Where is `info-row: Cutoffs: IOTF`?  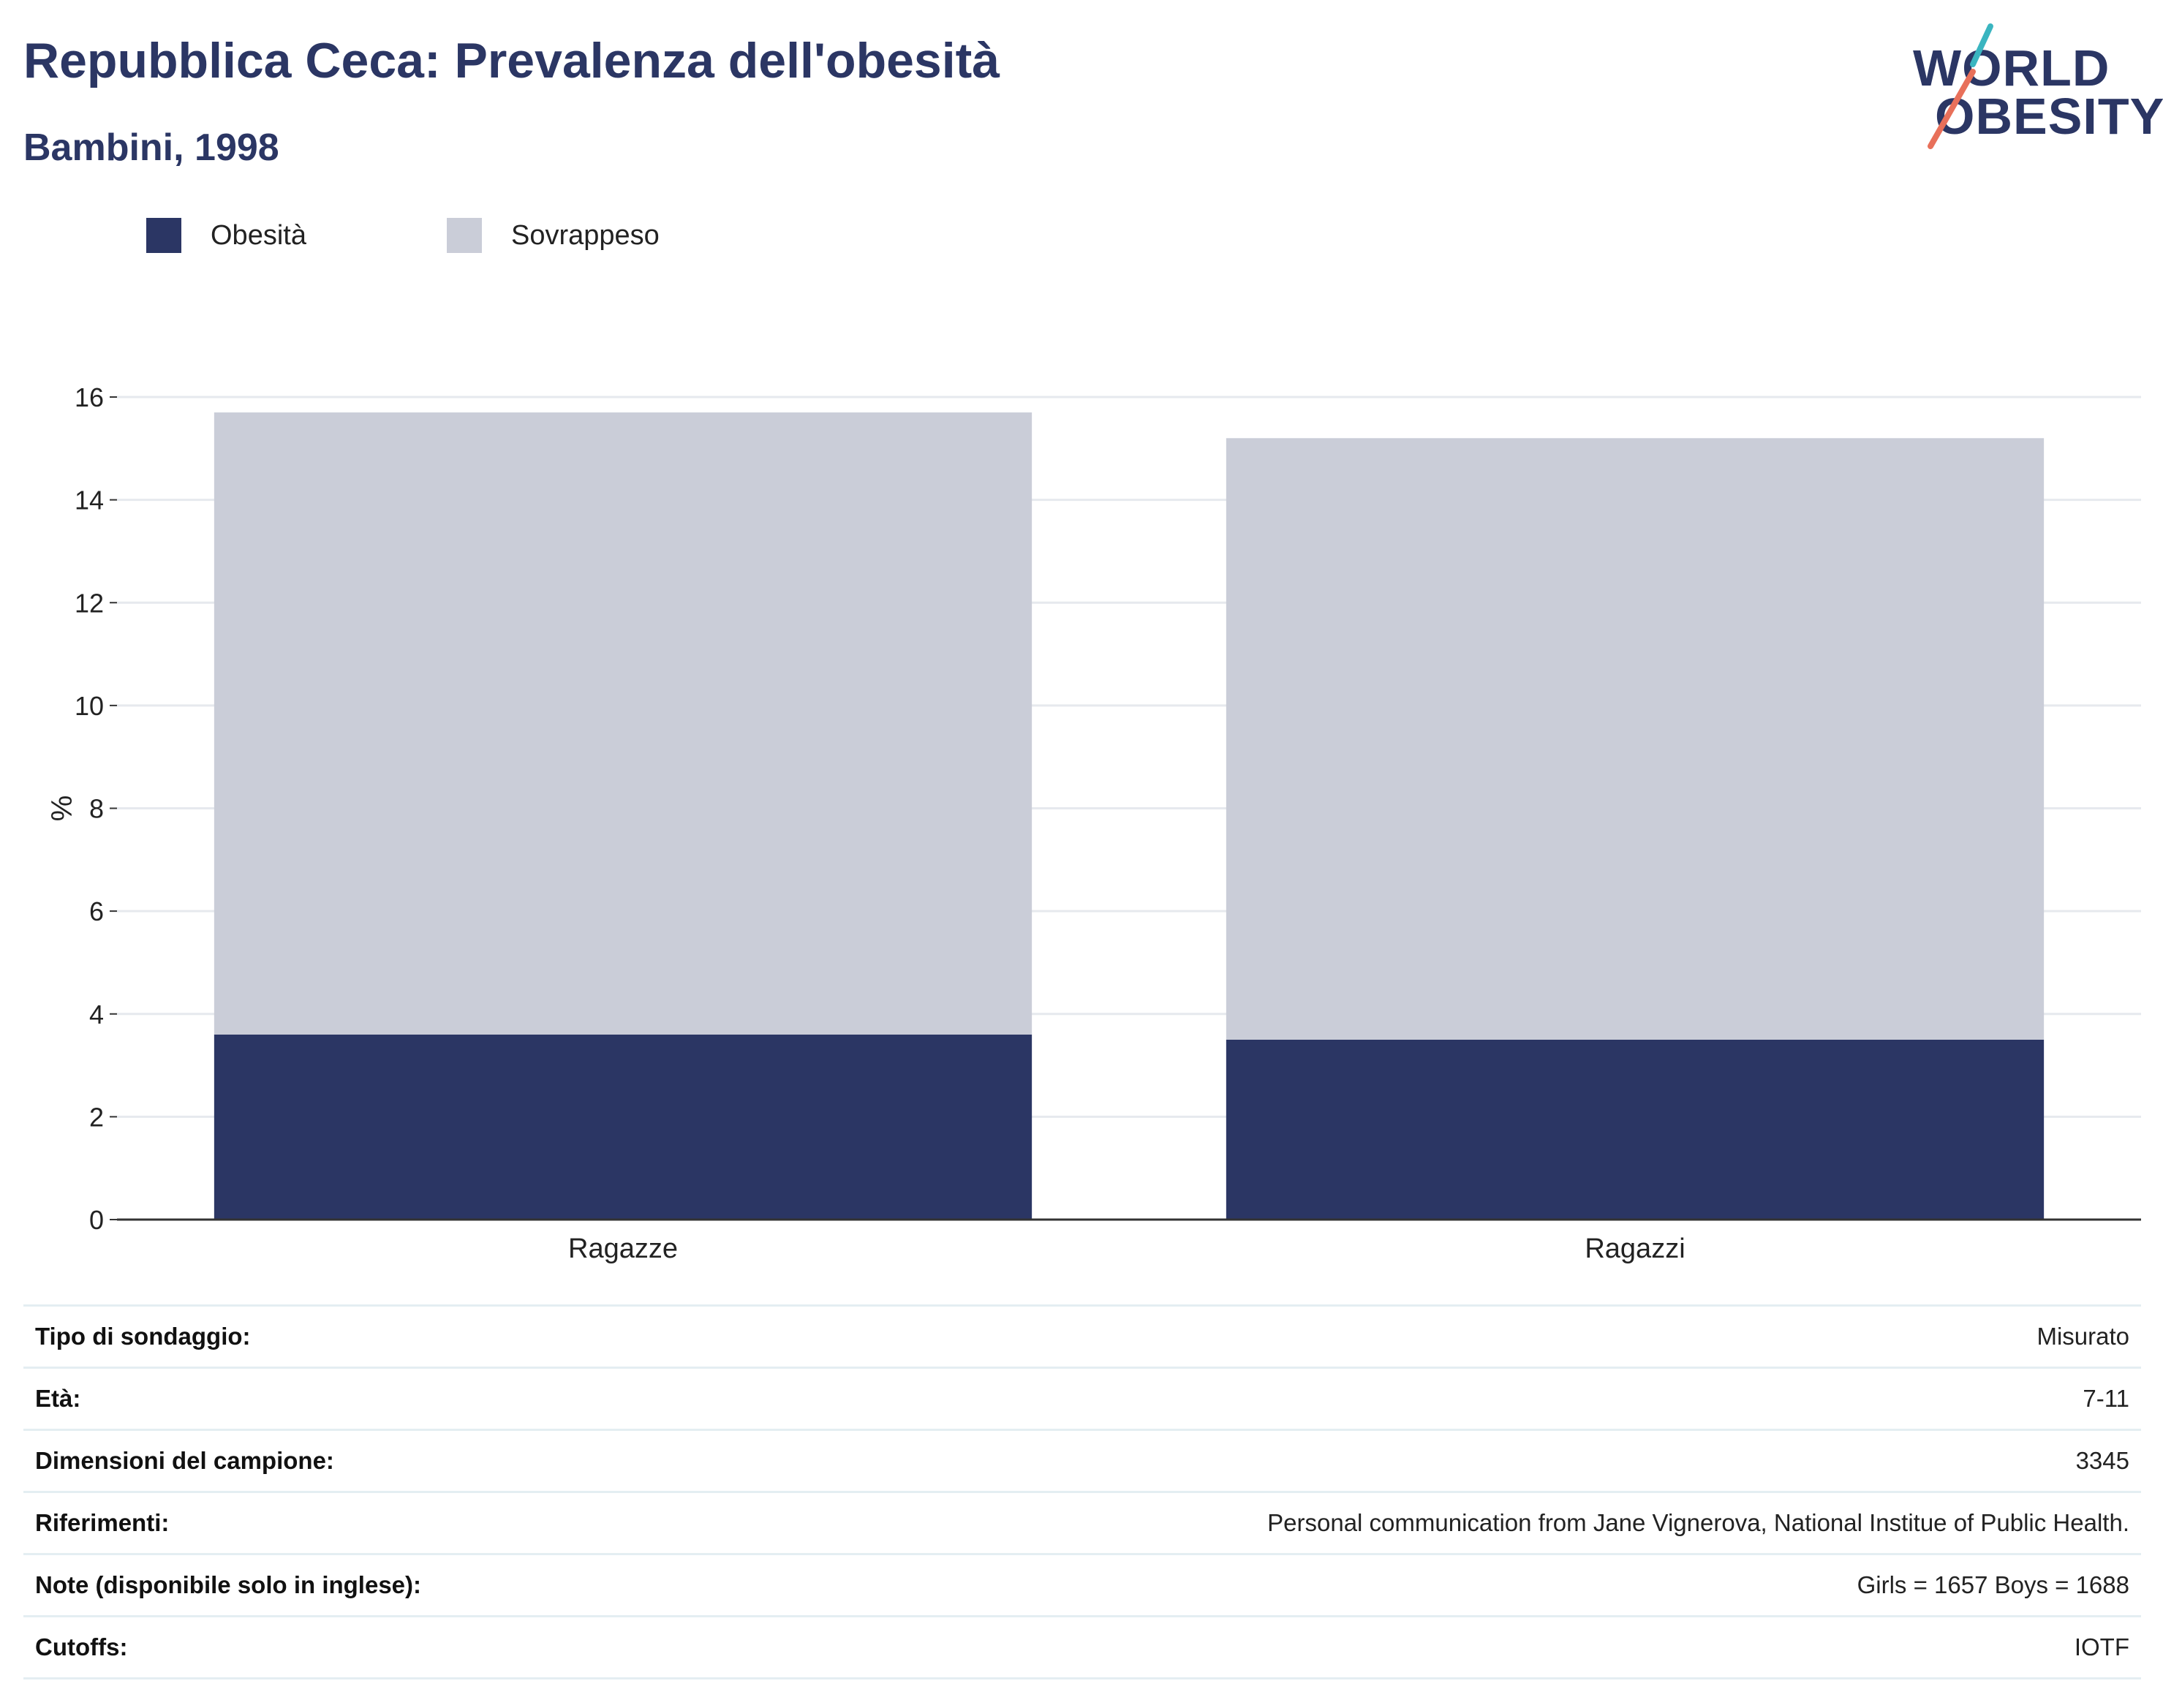 info-row: Cutoffs: IOTF is located at coordinates (1082, 1647).